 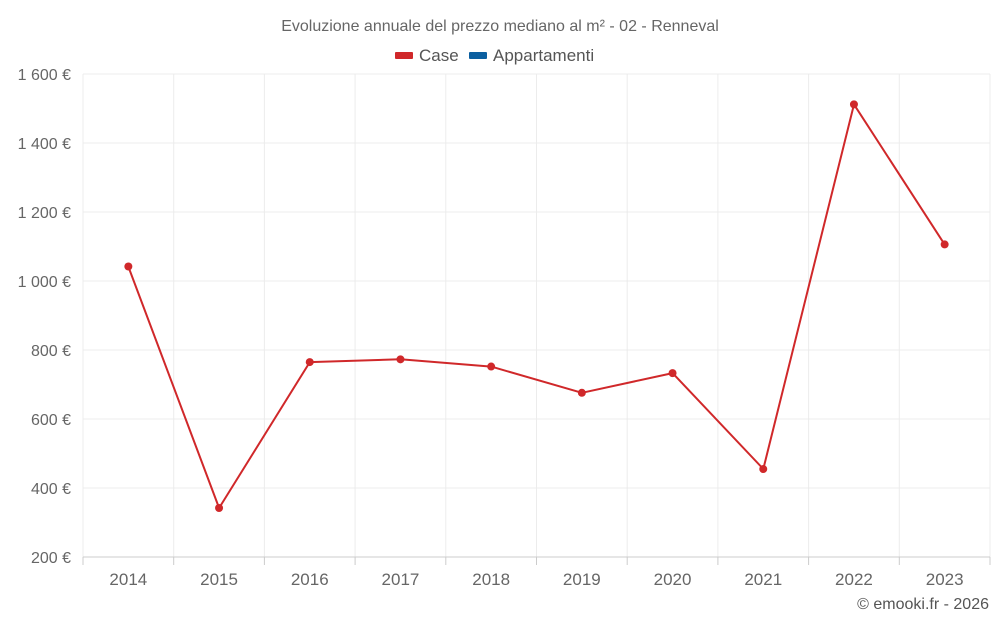 What do you see at coordinates (439, 55) in the screenshot?
I see `legend-label-case: Case` at bounding box center [439, 55].